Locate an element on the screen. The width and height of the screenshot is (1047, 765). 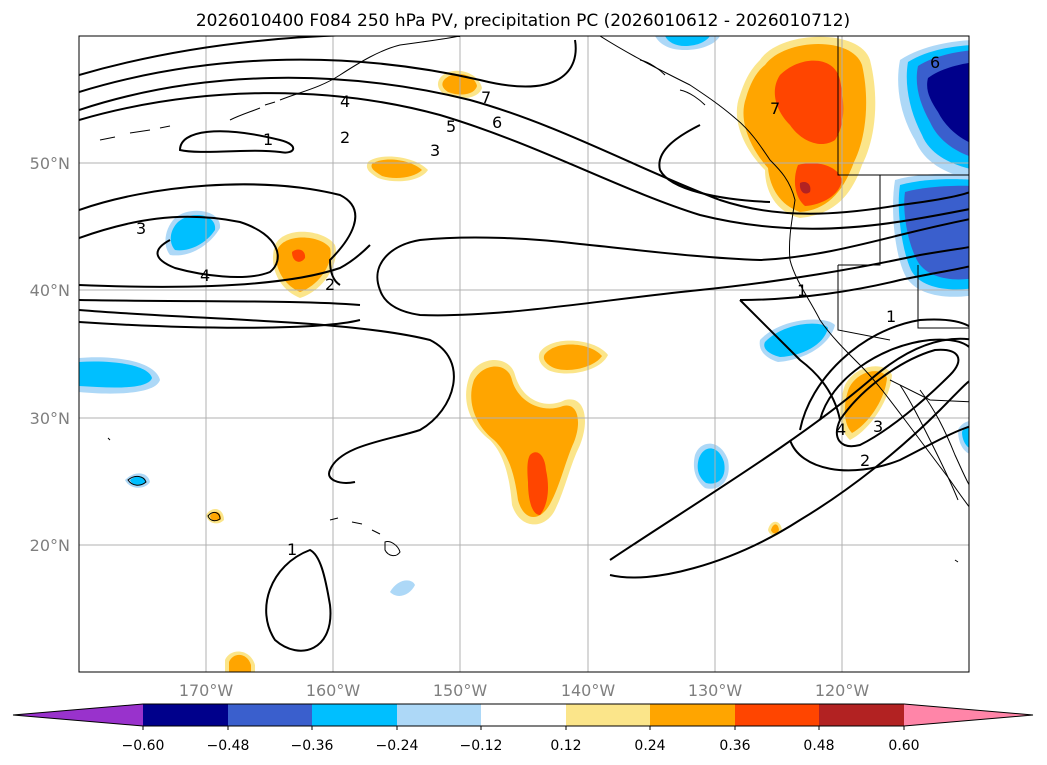
lon-label: 150°W is located at coordinates (460, 690).